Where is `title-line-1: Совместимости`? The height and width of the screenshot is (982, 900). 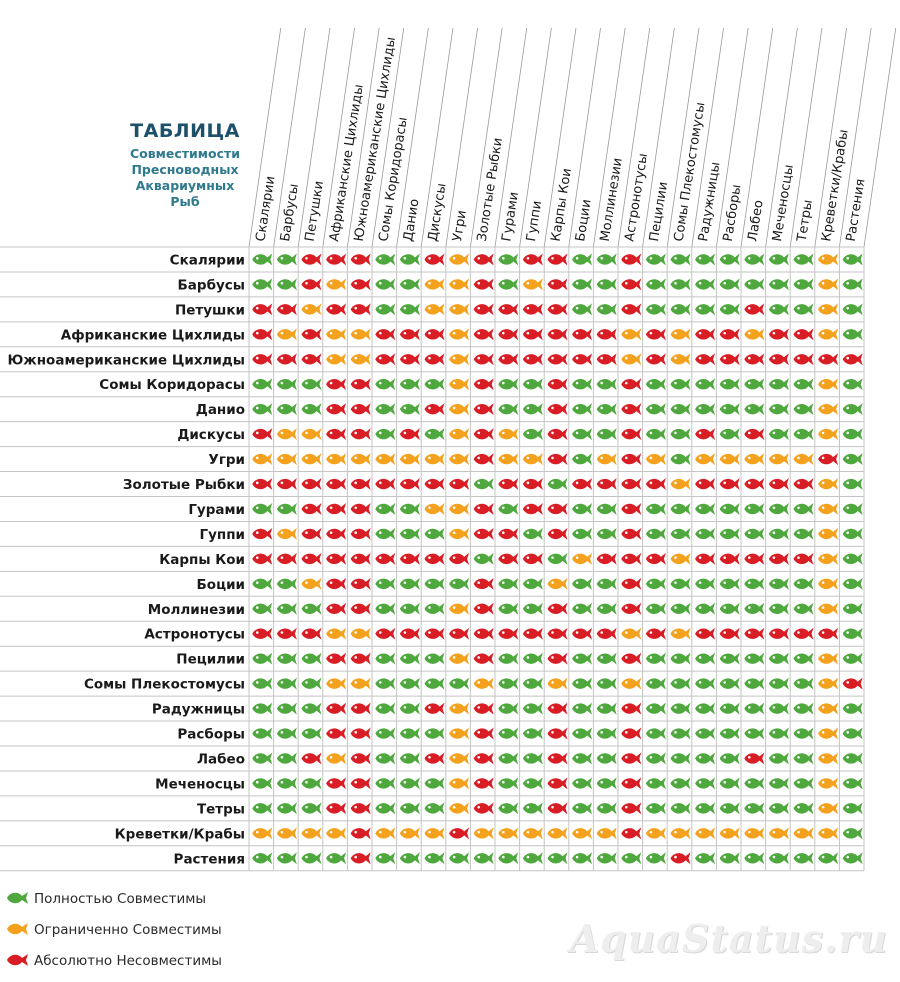
title-line-1: Совместимости is located at coordinates (185, 153).